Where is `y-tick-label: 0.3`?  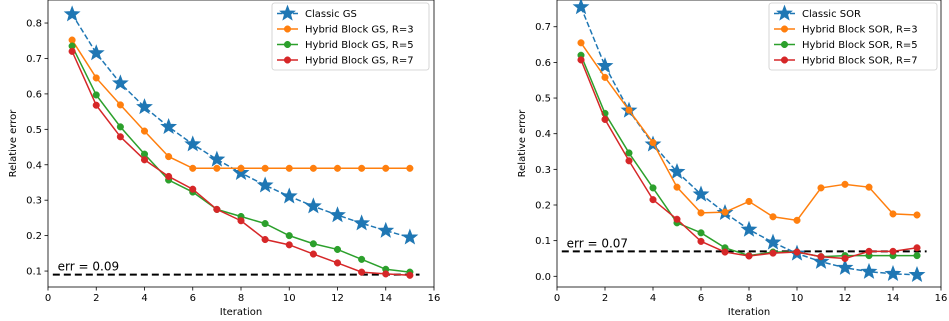
y-tick-label: 0.3 is located at coordinates (543, 170).